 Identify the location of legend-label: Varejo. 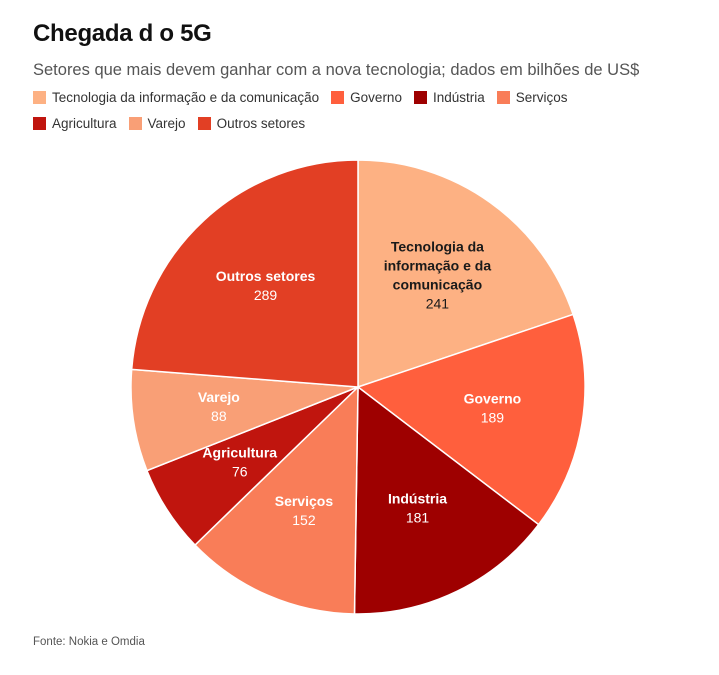
(166, 123).